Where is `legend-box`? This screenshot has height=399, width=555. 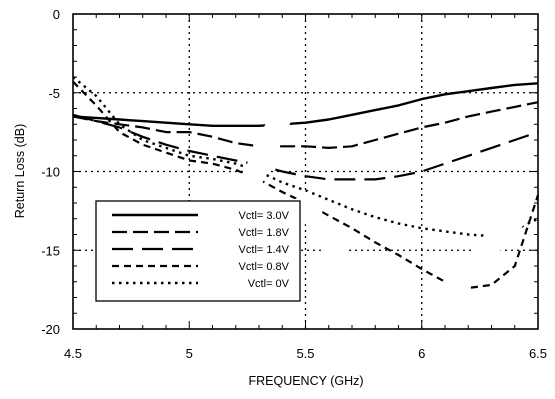
legend-box is located at coordinates (198, 251).